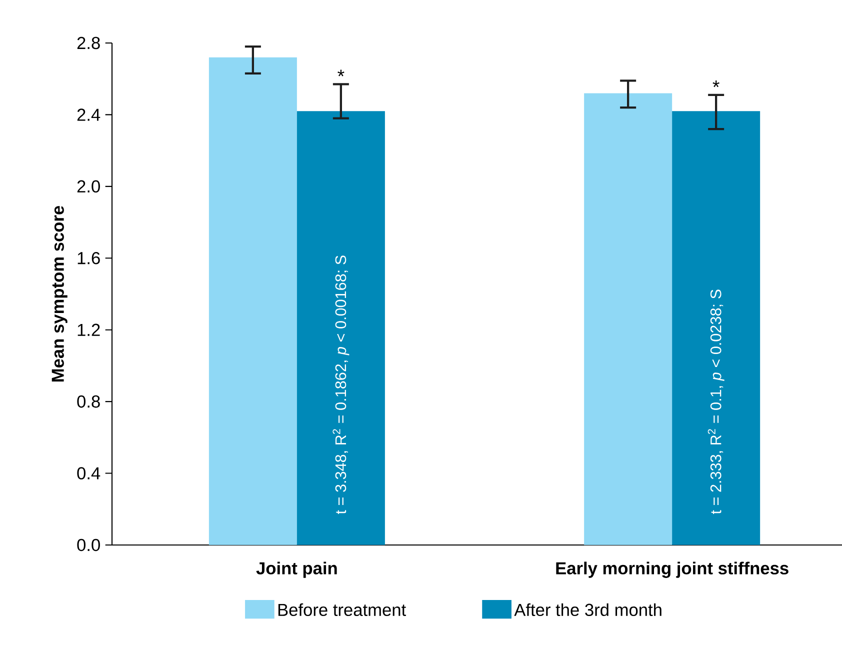 The height and width of the screenshot is (652, 842). What do you see at coordinates (342, 609) in the screenshot?
I see `legend-label: Before treatment` at bounding box center [342, 609].